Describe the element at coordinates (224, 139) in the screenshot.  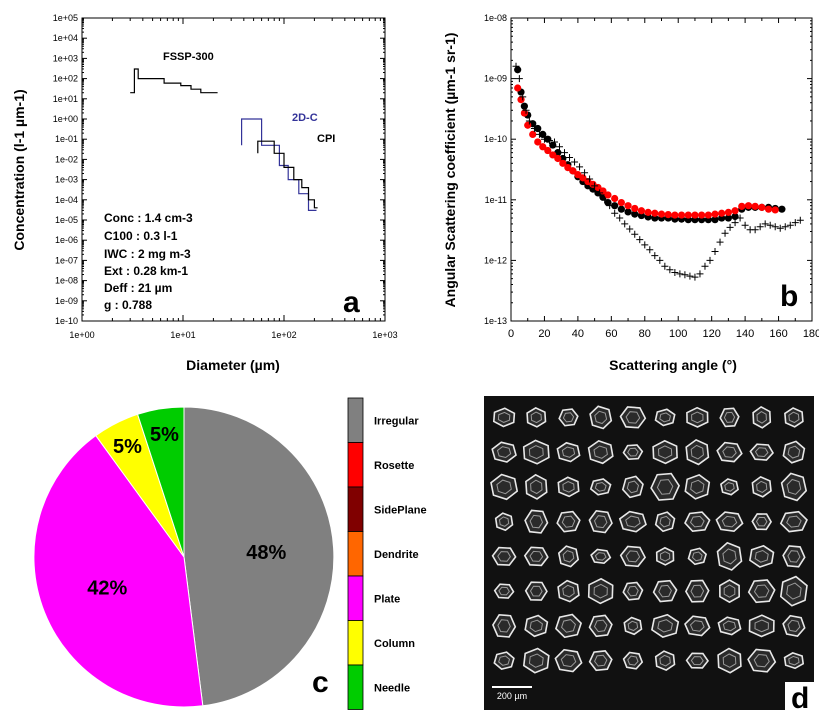
I see `panel-a-series` at that location.